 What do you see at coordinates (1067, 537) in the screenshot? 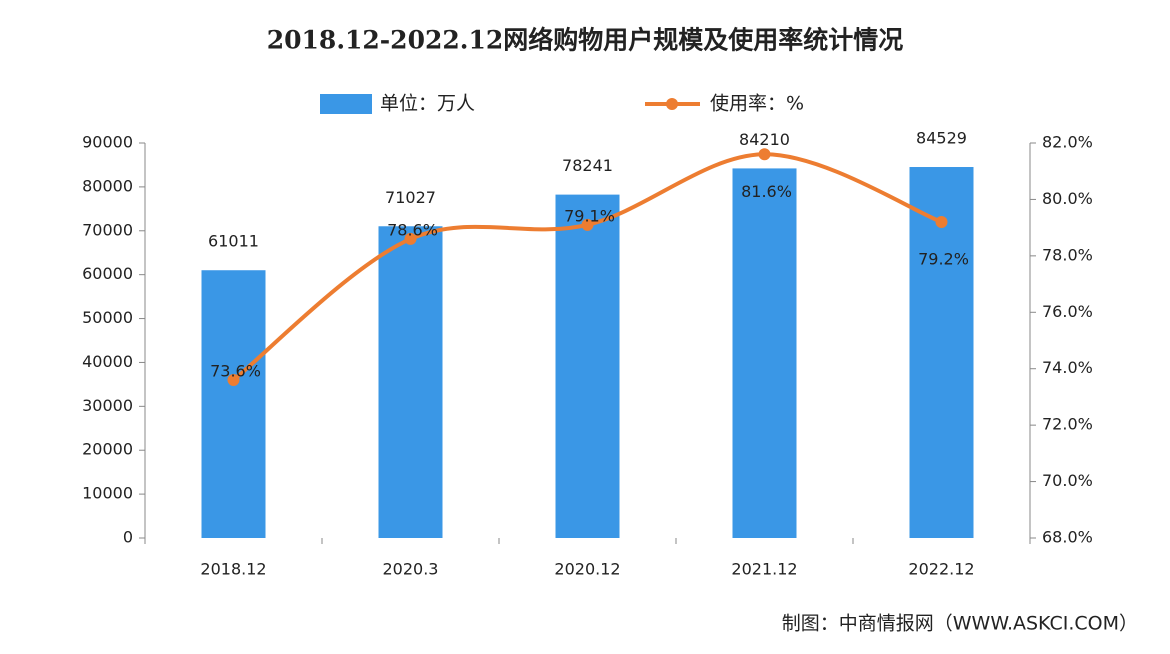
I see `y2-tick-label: 68.0%` at bounding box center [1067, 537].